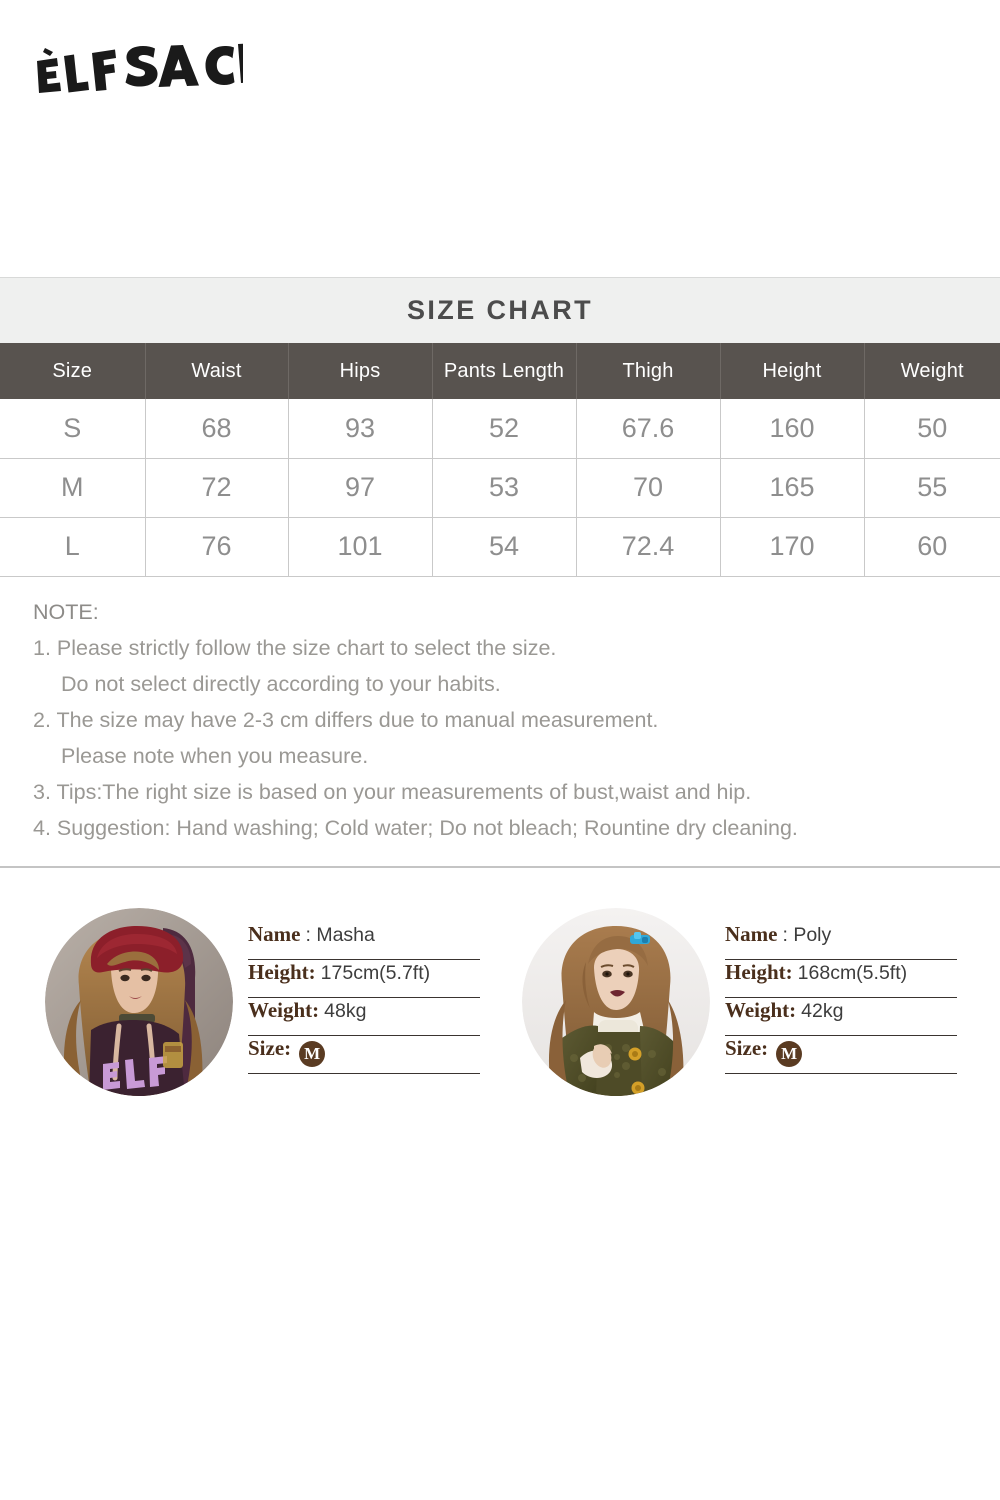 This screenshot has height=1500, width=1000. Describe the element at coordinates (345, 1011) in the screenshot. I see `field-value-weight: 48kg` at that location.